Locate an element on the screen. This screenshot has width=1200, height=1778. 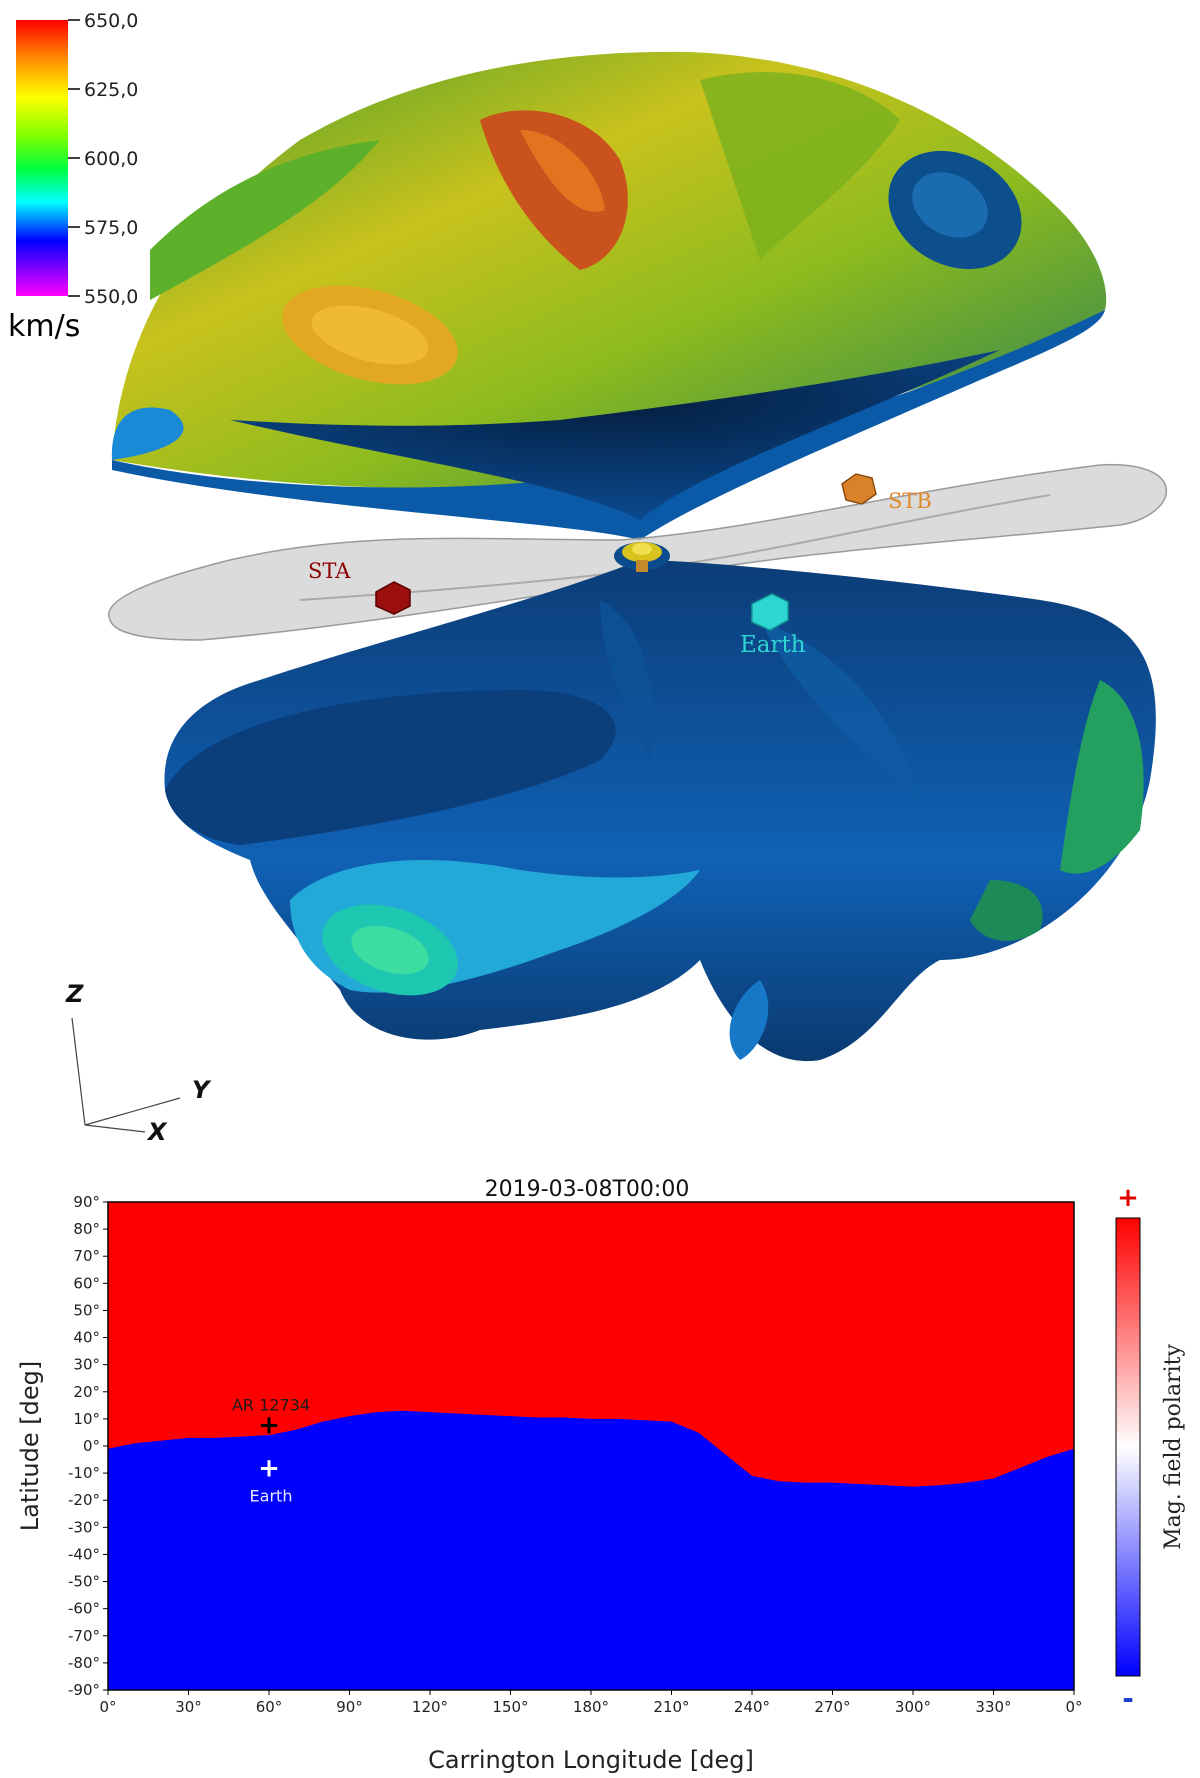
x-tick-label: 210° is located at coordinates (671, 1707).